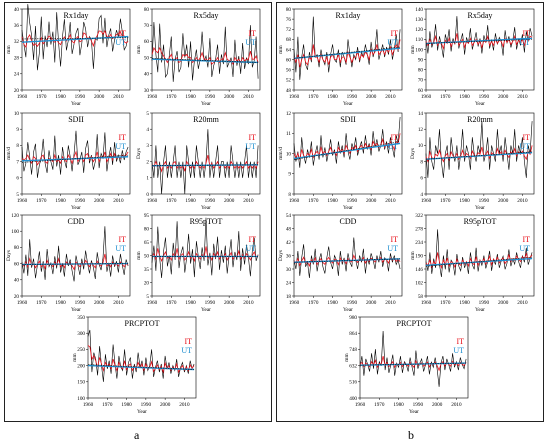 The width and height of the screenshot is (550, 444). I want to click on y-tick-label: 146, so click(419, 270).